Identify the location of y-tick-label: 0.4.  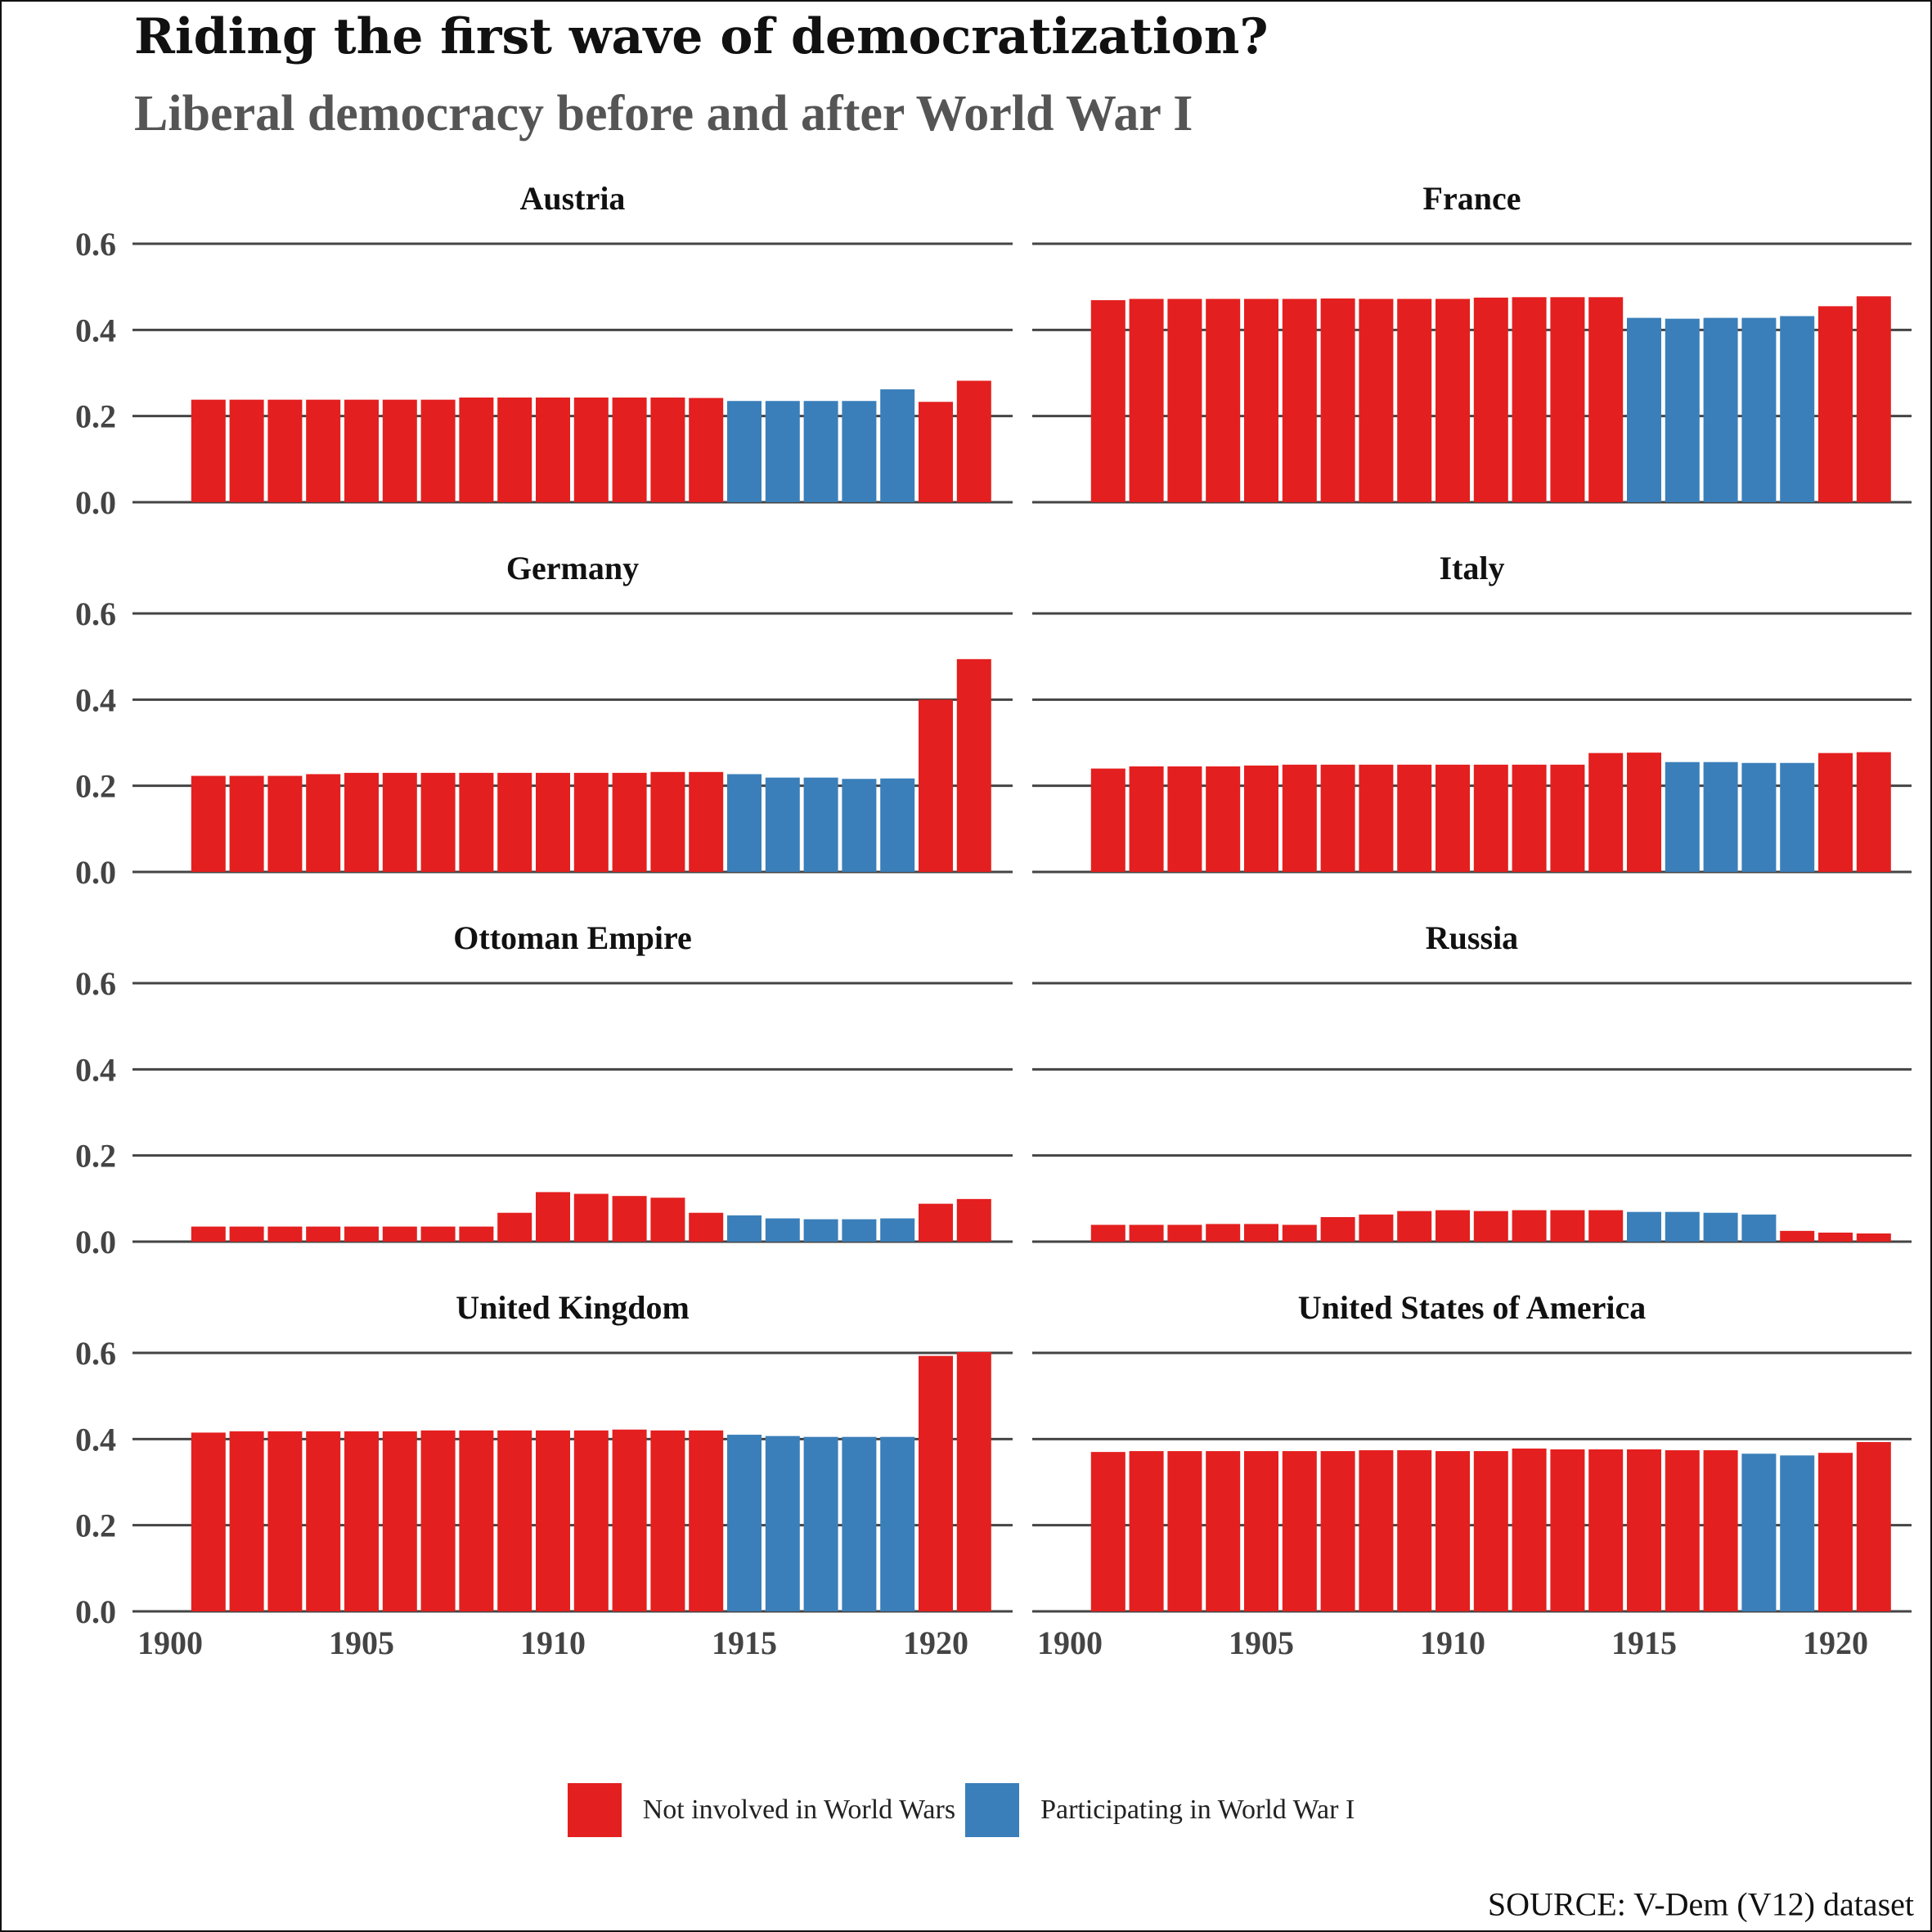
(95, 1070).